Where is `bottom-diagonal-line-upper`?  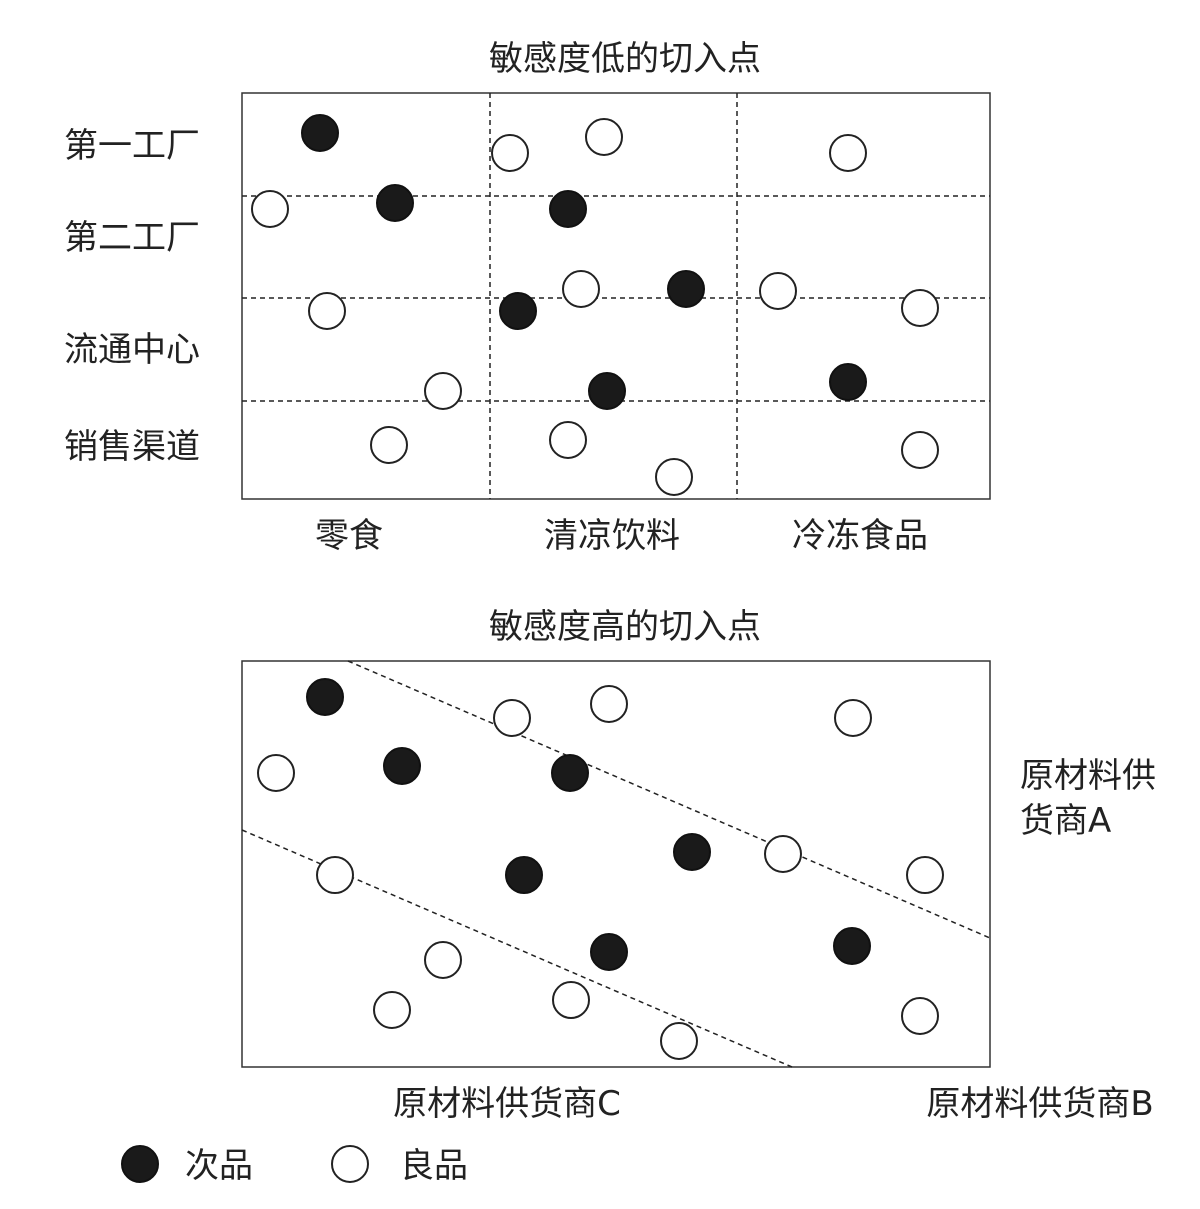
bottom-diagonal-line-upper is located at coordinates (669, 799).